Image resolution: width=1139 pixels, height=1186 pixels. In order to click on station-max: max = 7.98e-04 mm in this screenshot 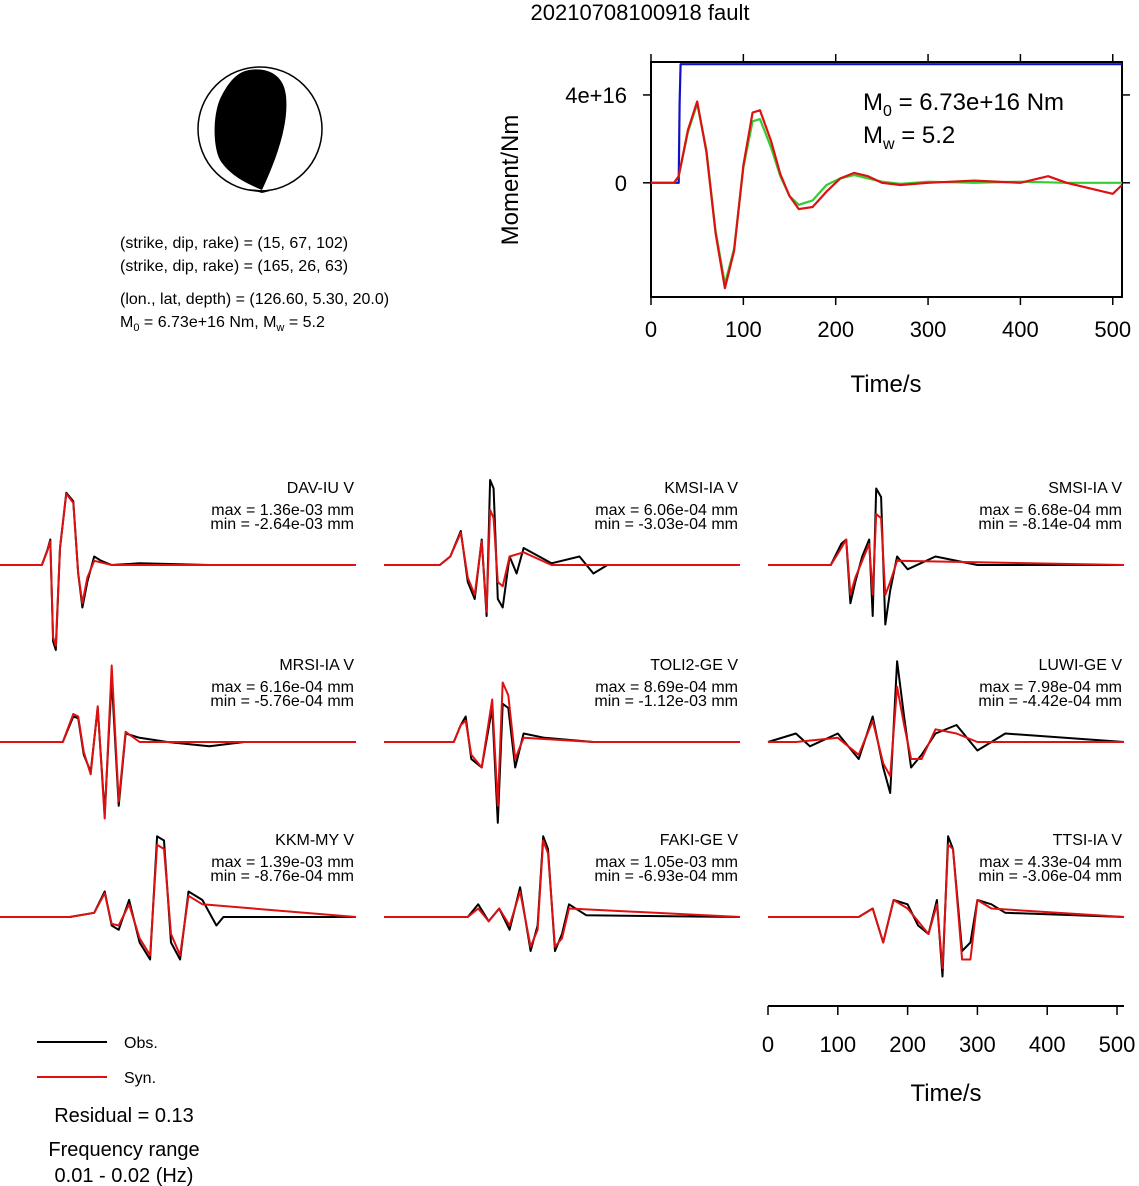, I will do `click(1050, 687)`.